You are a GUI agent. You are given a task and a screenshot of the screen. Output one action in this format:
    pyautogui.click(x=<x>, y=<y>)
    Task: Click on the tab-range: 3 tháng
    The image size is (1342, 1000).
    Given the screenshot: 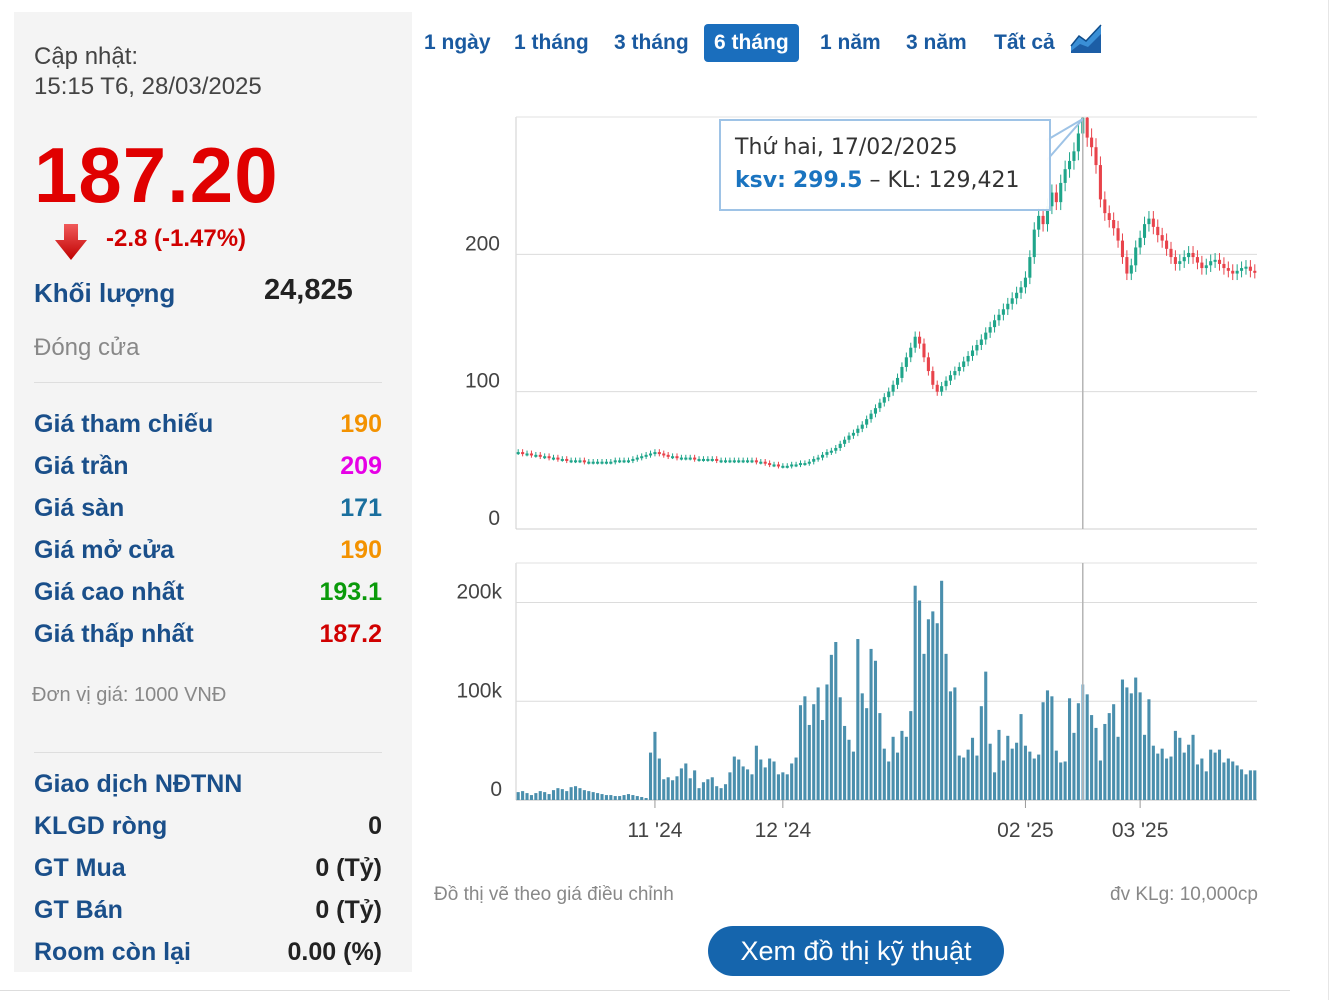 What is the action you would take?
    pyautogui.click(x=651, y=42)
    